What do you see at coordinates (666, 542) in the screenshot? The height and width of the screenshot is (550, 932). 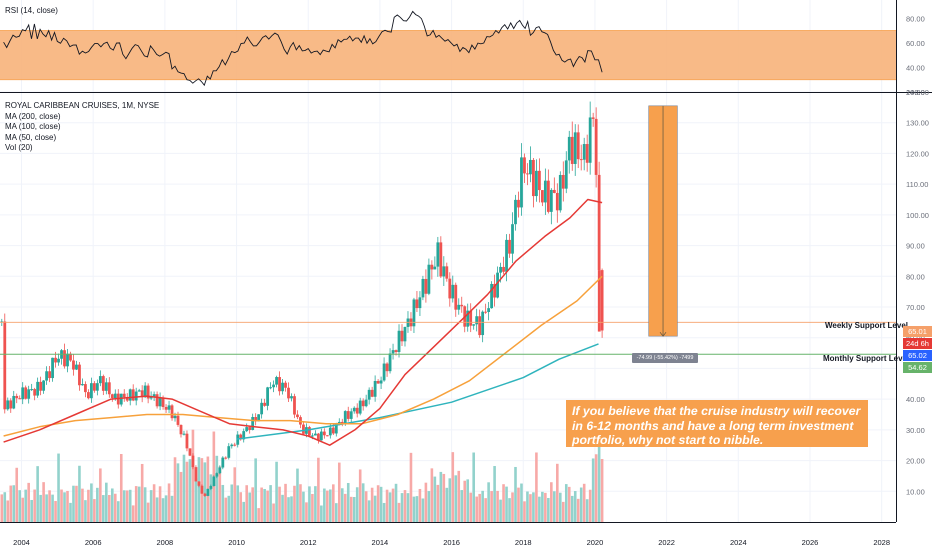 I see `x-tick-label: 2022` at bounding box center [666, 542].